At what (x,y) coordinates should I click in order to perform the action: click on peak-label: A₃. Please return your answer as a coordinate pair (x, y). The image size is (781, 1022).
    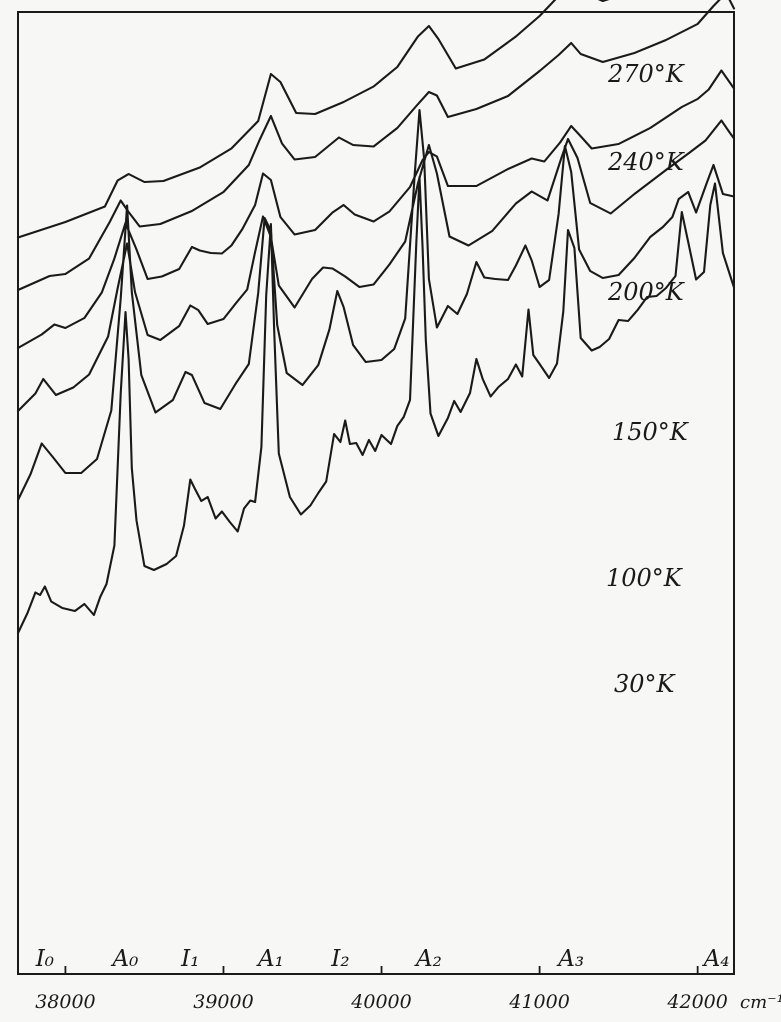
    Looking at the image, I should click on (570, 959).